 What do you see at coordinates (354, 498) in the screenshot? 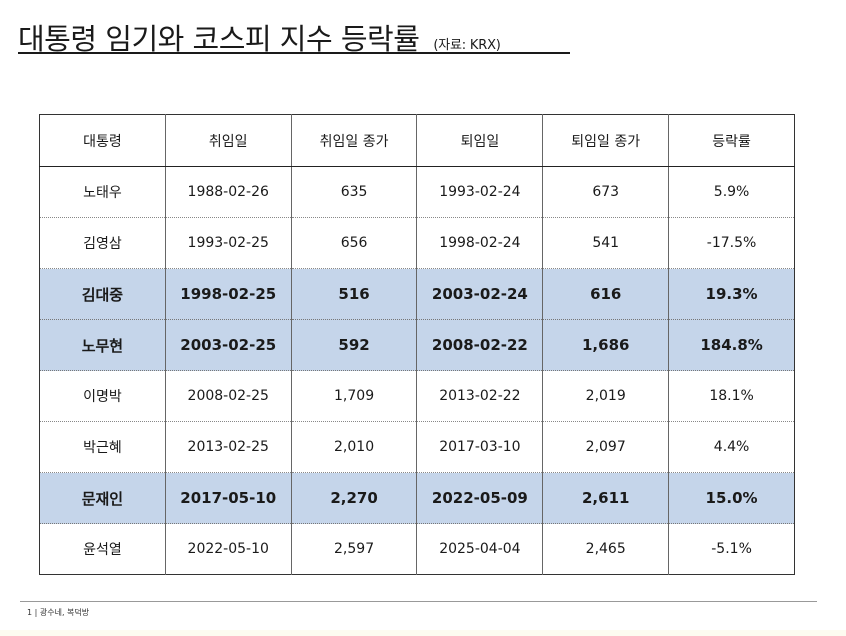
I see `cell-inauguration-close: 2,270` at bounding box center [354, 498].